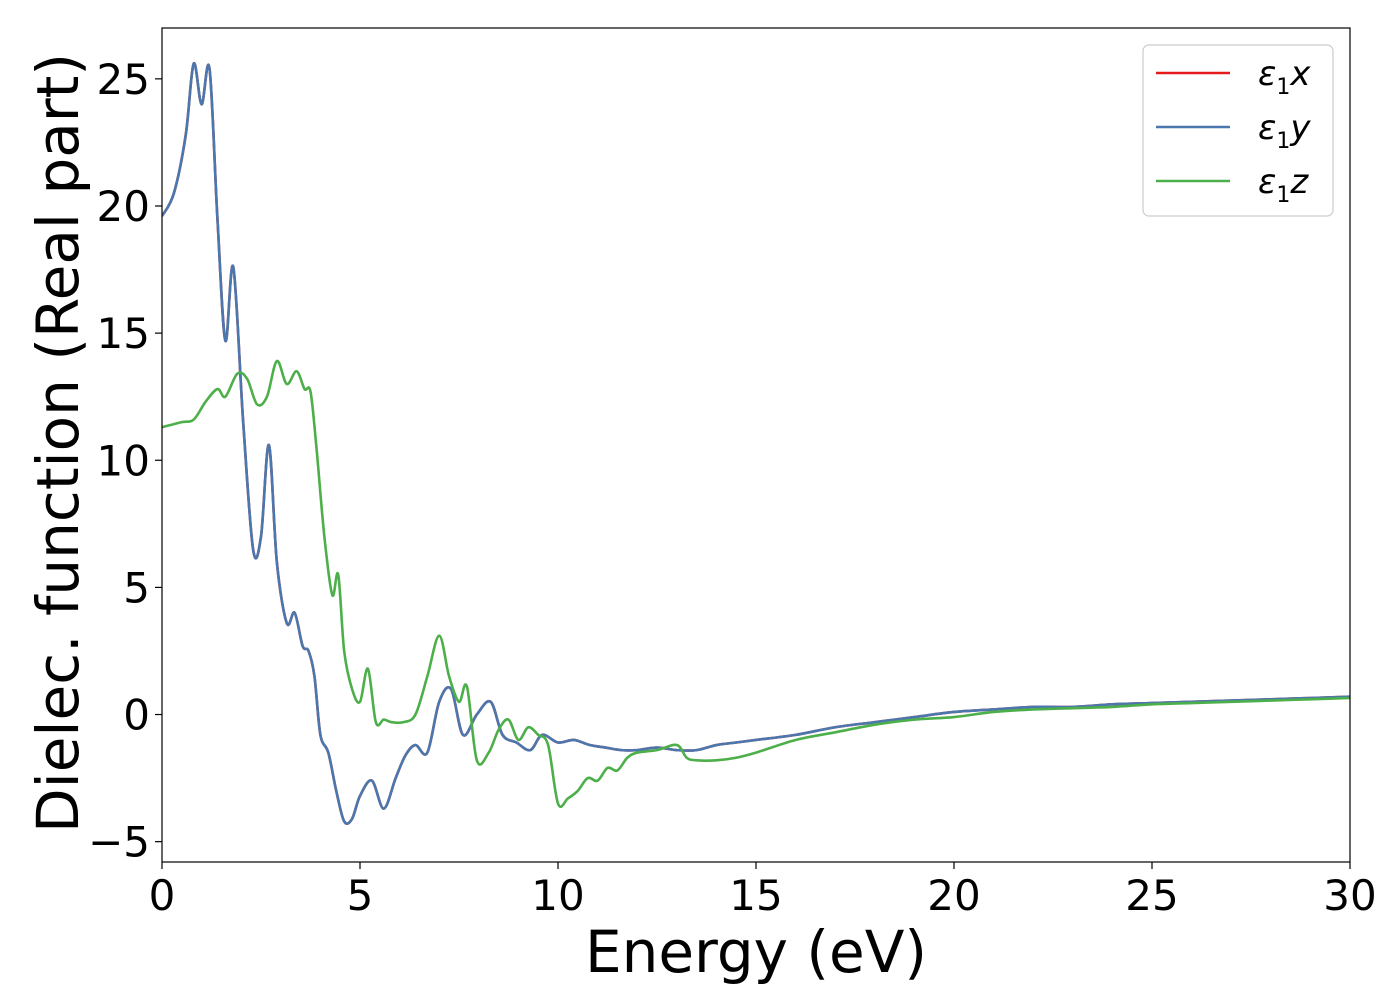 This screenshot has width=1400, height=1000. What do you see at coordinates (1232, 185) in the screenshot?
I see `legend-item-z: ε1z` at bounding box center [1232, 185].